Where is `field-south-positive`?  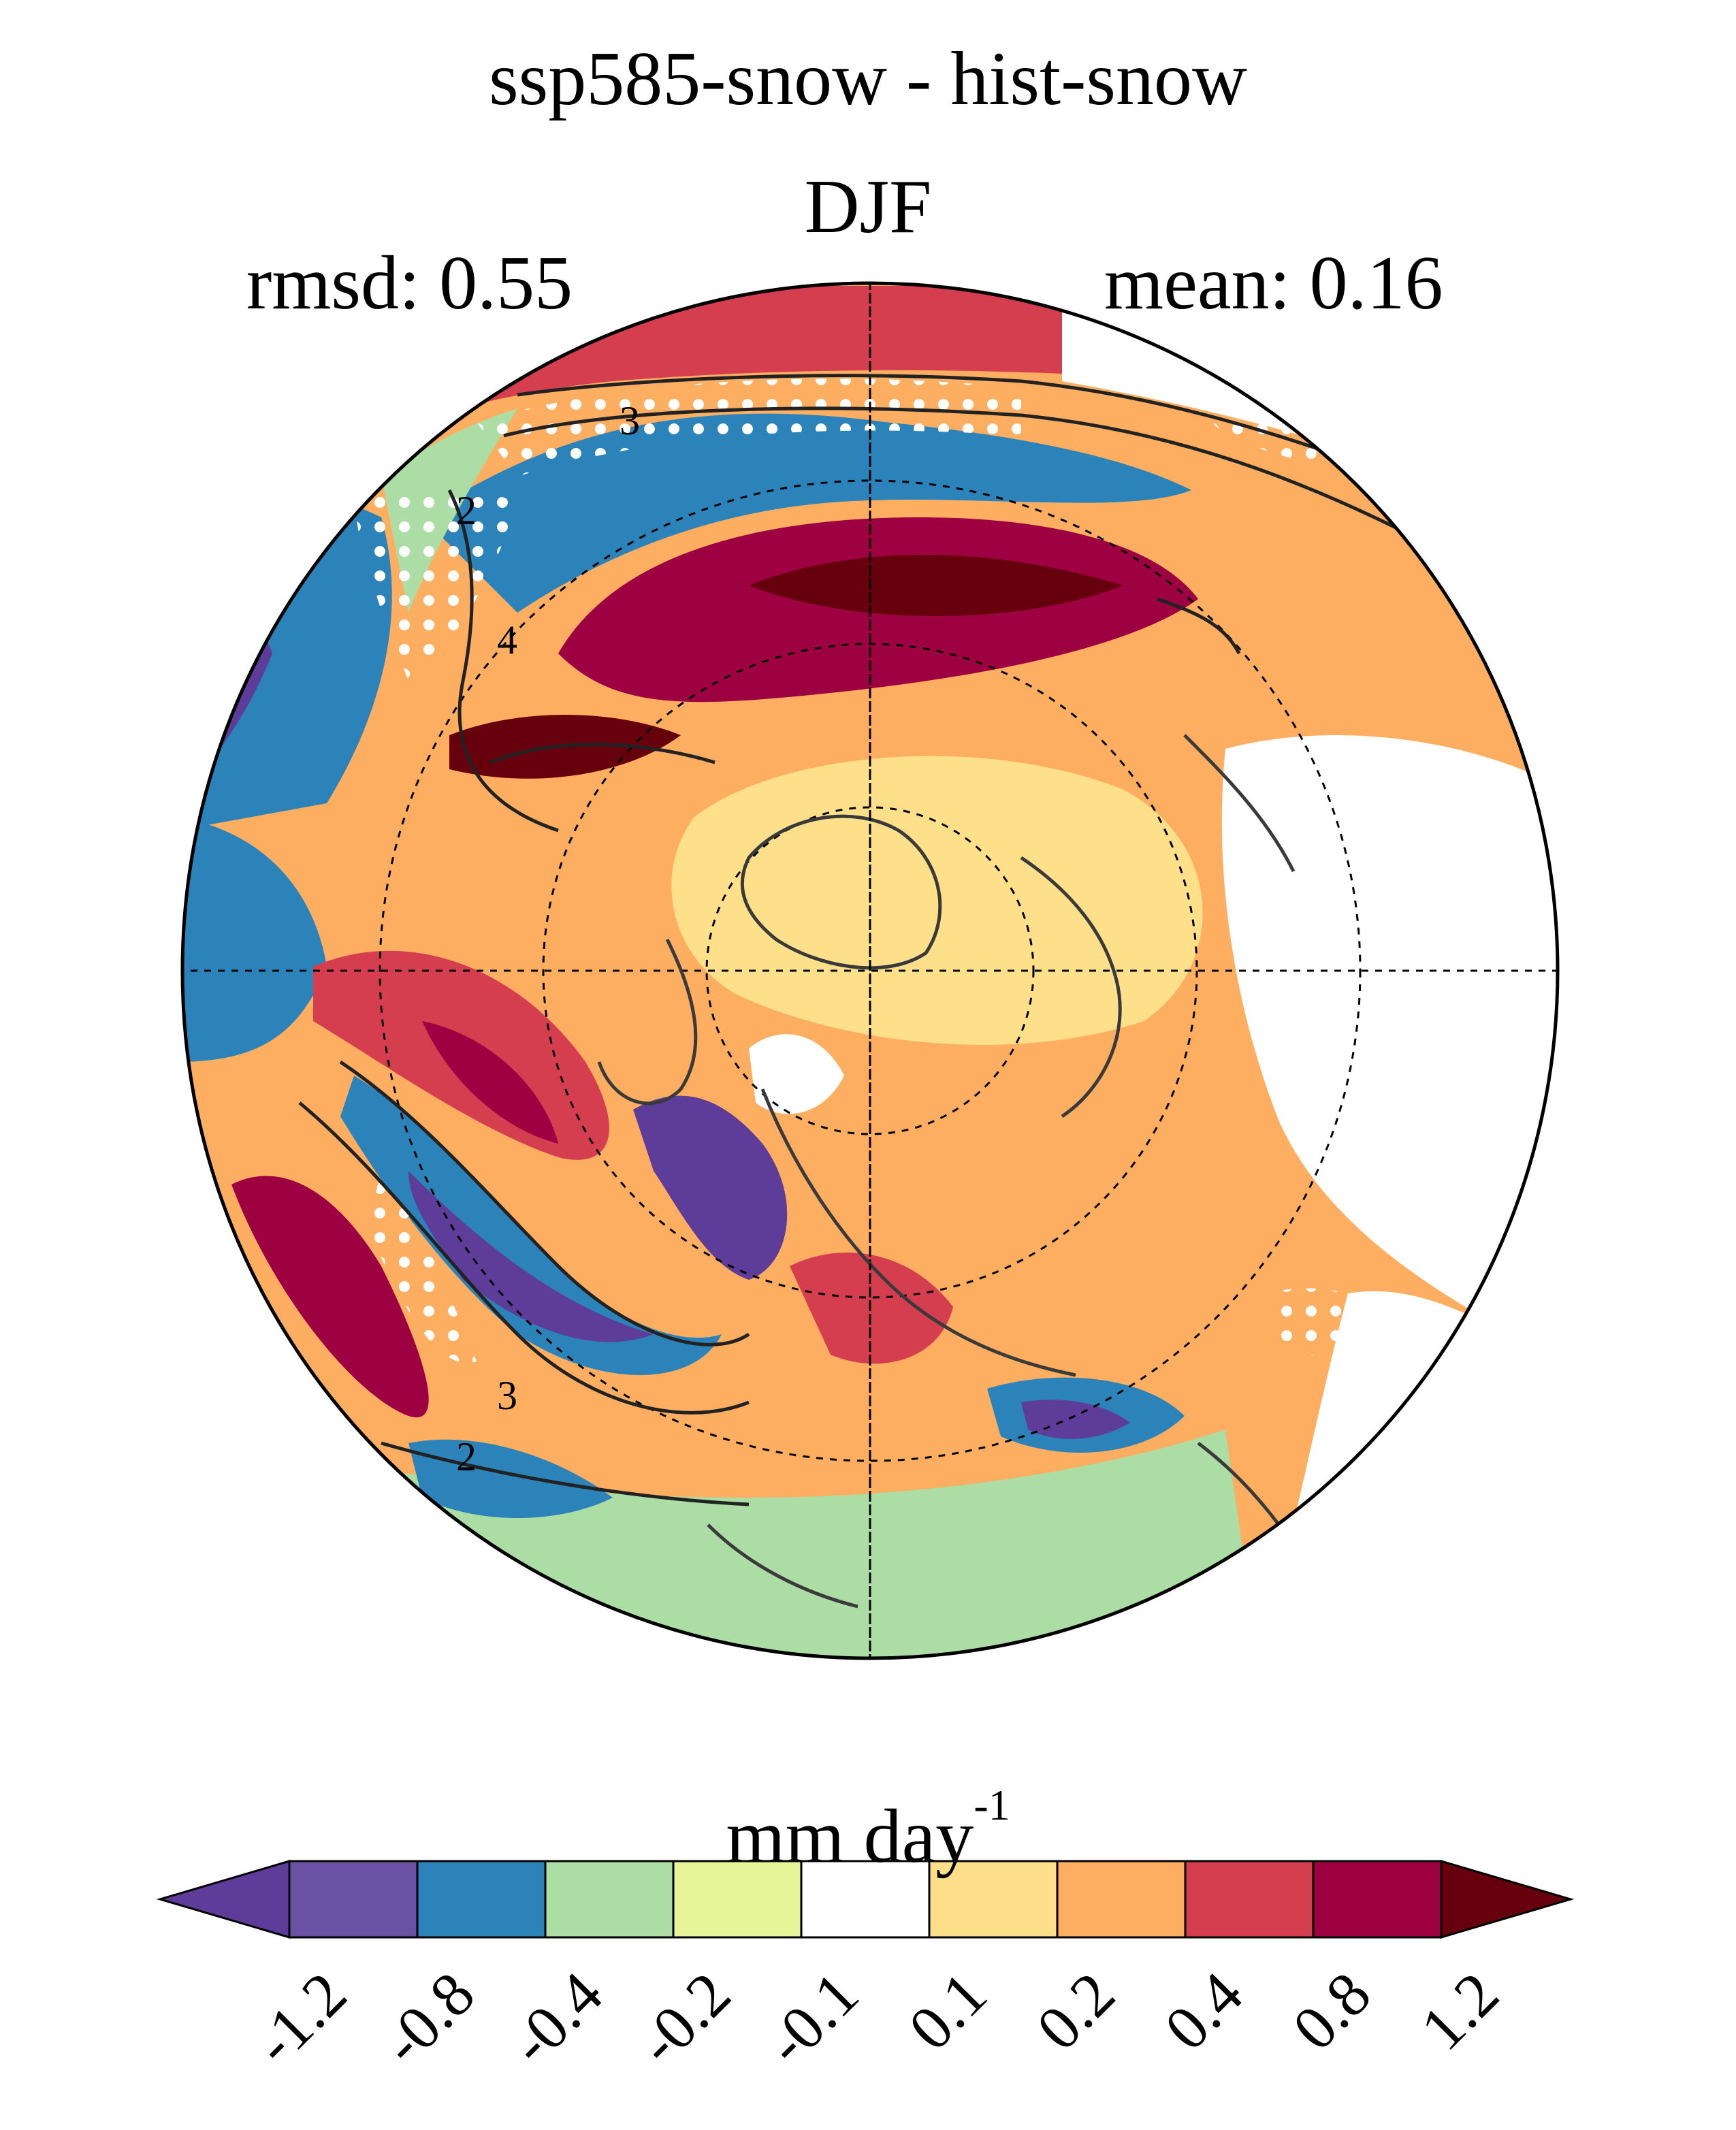 field-south-positive is located at coordinates (871, 1308).